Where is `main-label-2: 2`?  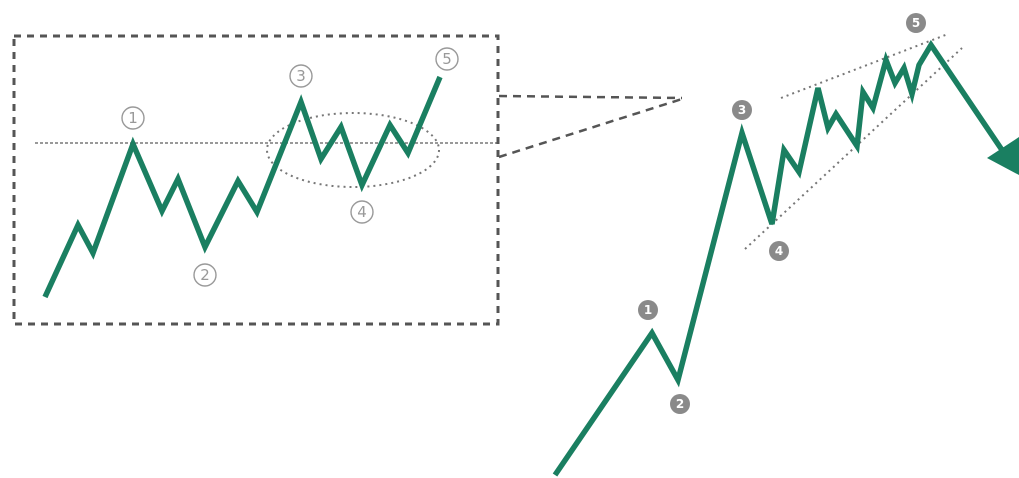 main-label-2: 2 is located at coordinates (680, 404).